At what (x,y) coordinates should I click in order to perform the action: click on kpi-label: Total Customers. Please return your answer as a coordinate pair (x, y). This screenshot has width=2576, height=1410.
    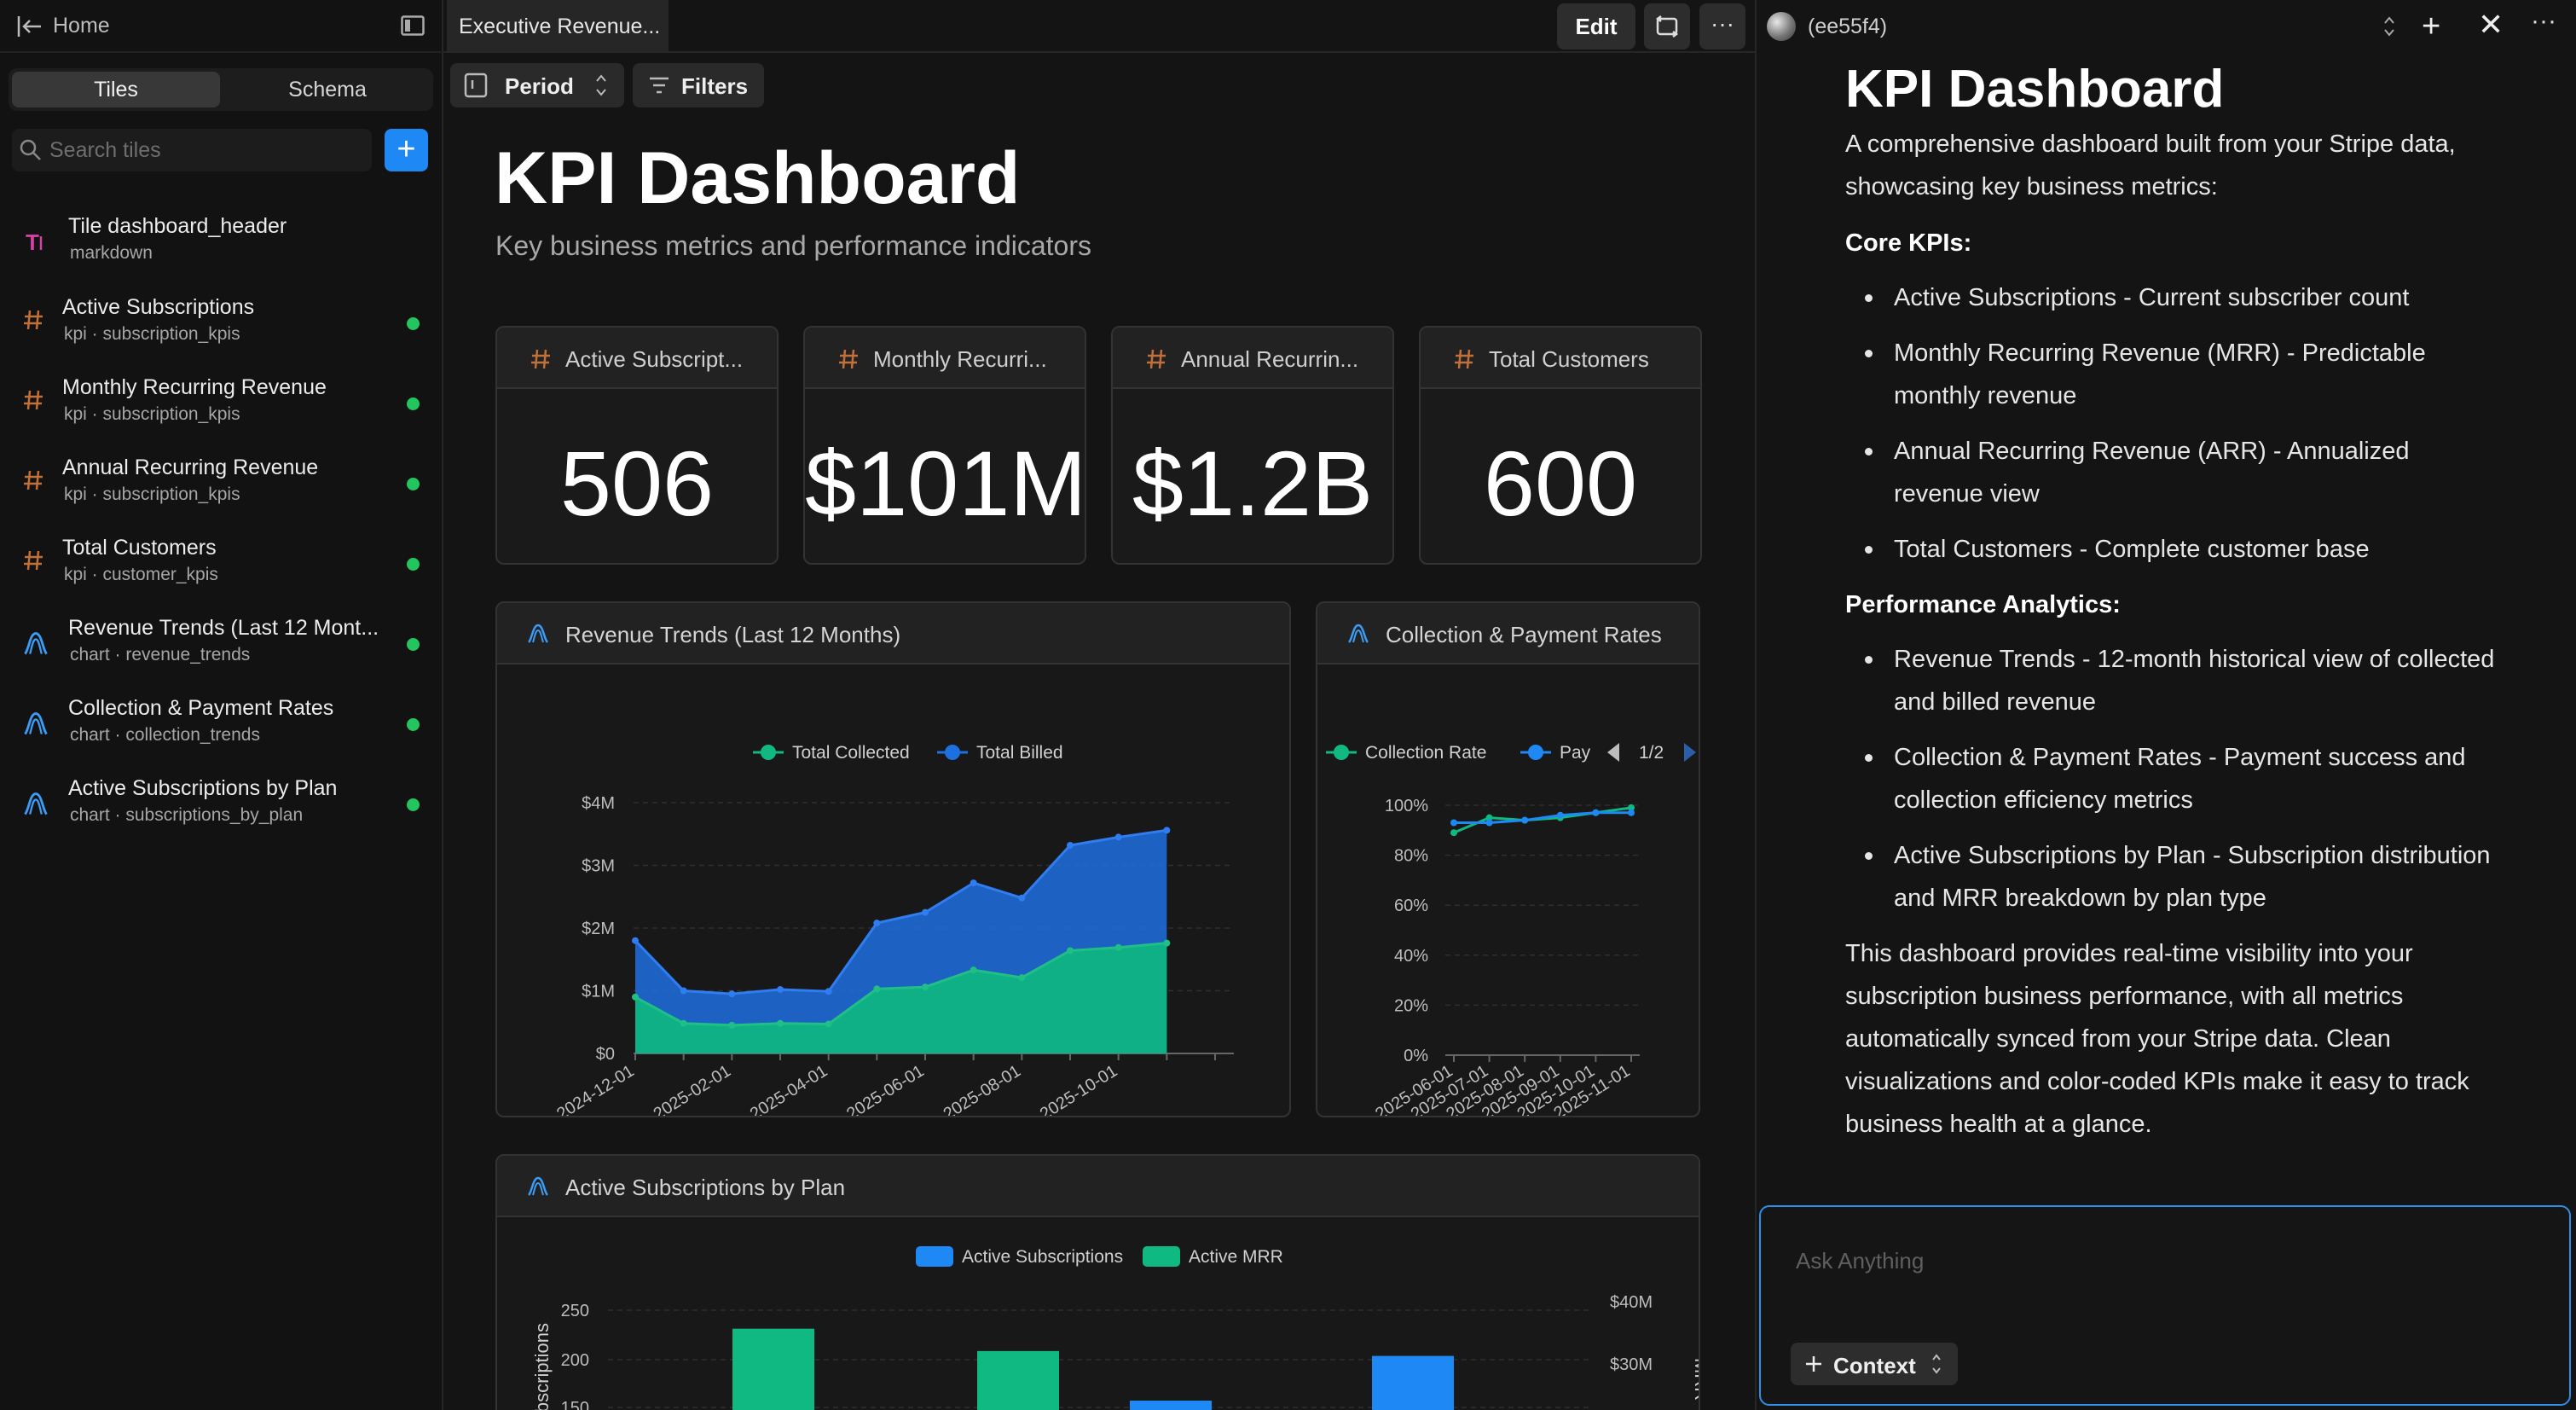
    Looking at the image, I should click on (1569, 359).